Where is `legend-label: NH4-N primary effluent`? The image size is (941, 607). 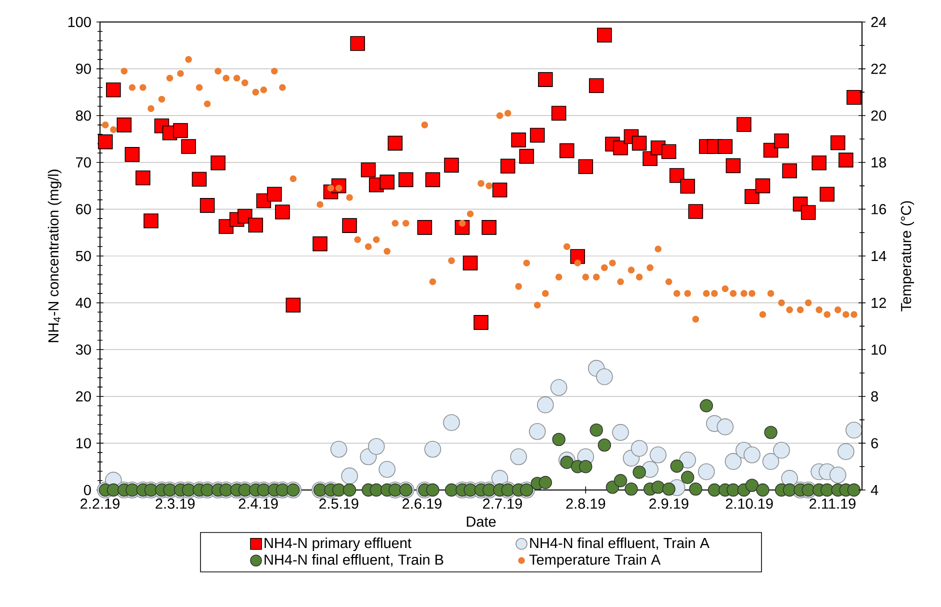 legend-label: NH4-N primary effluent is located at coordinates (338, 545).